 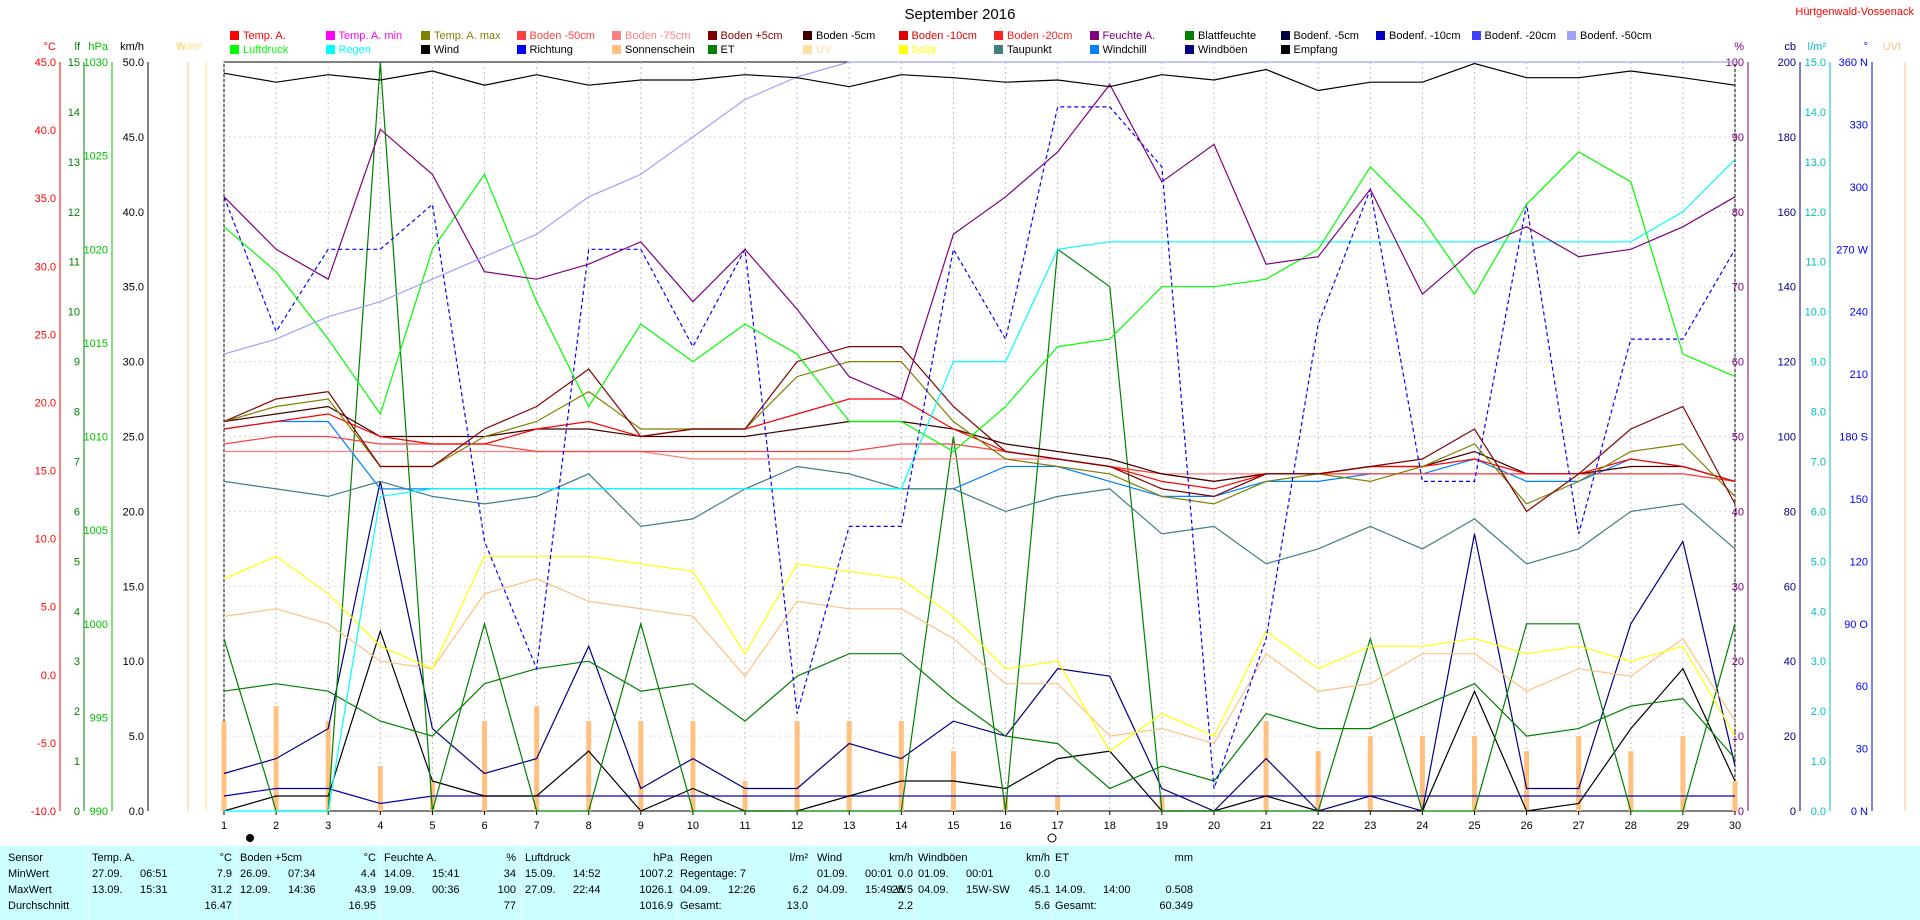 I want to click on right-axis-tick-label: 40, so click(x=1738, y=512).